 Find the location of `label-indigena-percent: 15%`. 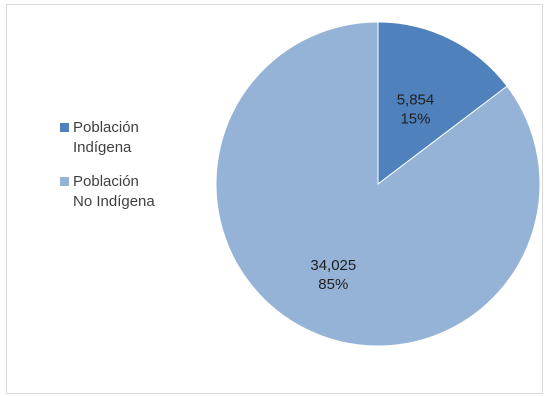

label-indigena-percent: 15% is located at coordinates (415, 119).